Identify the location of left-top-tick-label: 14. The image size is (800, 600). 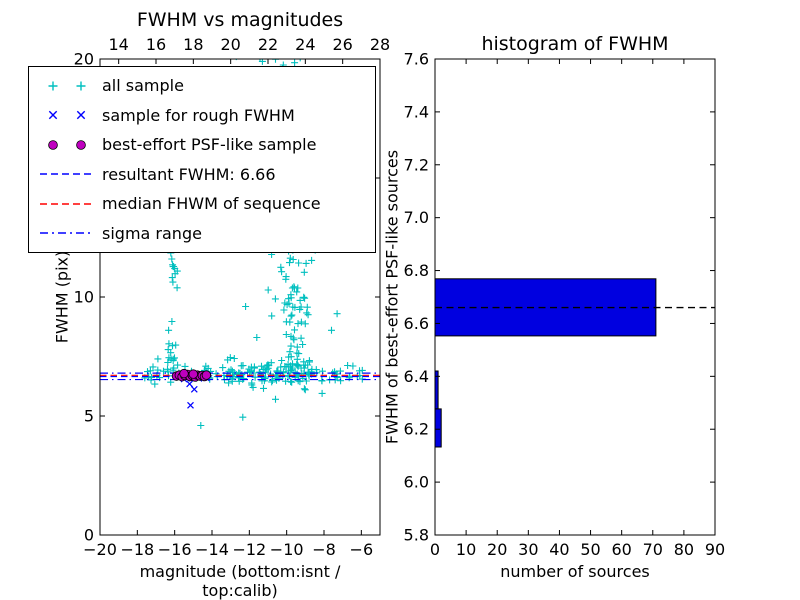
(118, 44).